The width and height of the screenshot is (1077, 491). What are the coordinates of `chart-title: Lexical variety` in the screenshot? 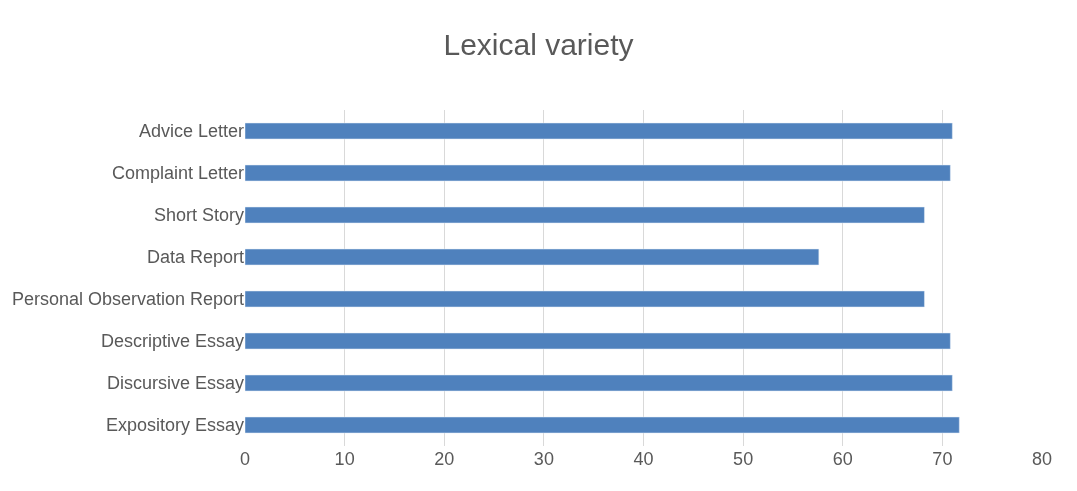 It's located at (538, 45).